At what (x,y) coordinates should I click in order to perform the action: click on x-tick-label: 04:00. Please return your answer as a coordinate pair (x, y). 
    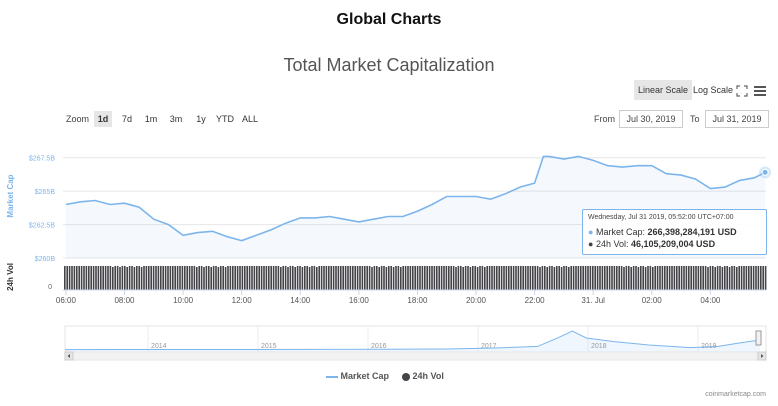
    Looking at the image, I should click on (710, 300).